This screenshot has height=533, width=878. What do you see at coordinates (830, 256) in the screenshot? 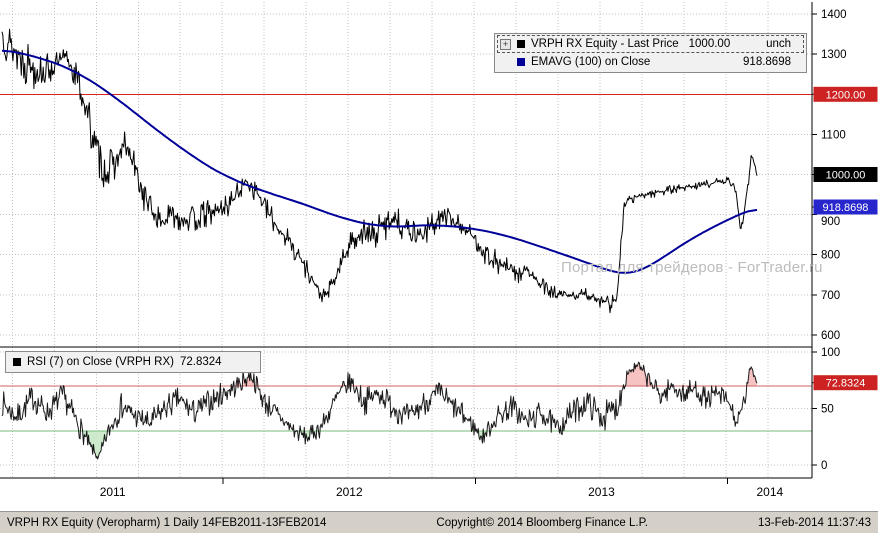
I see `y-axis-tick-label: 800` at bounding box center [830, 256].